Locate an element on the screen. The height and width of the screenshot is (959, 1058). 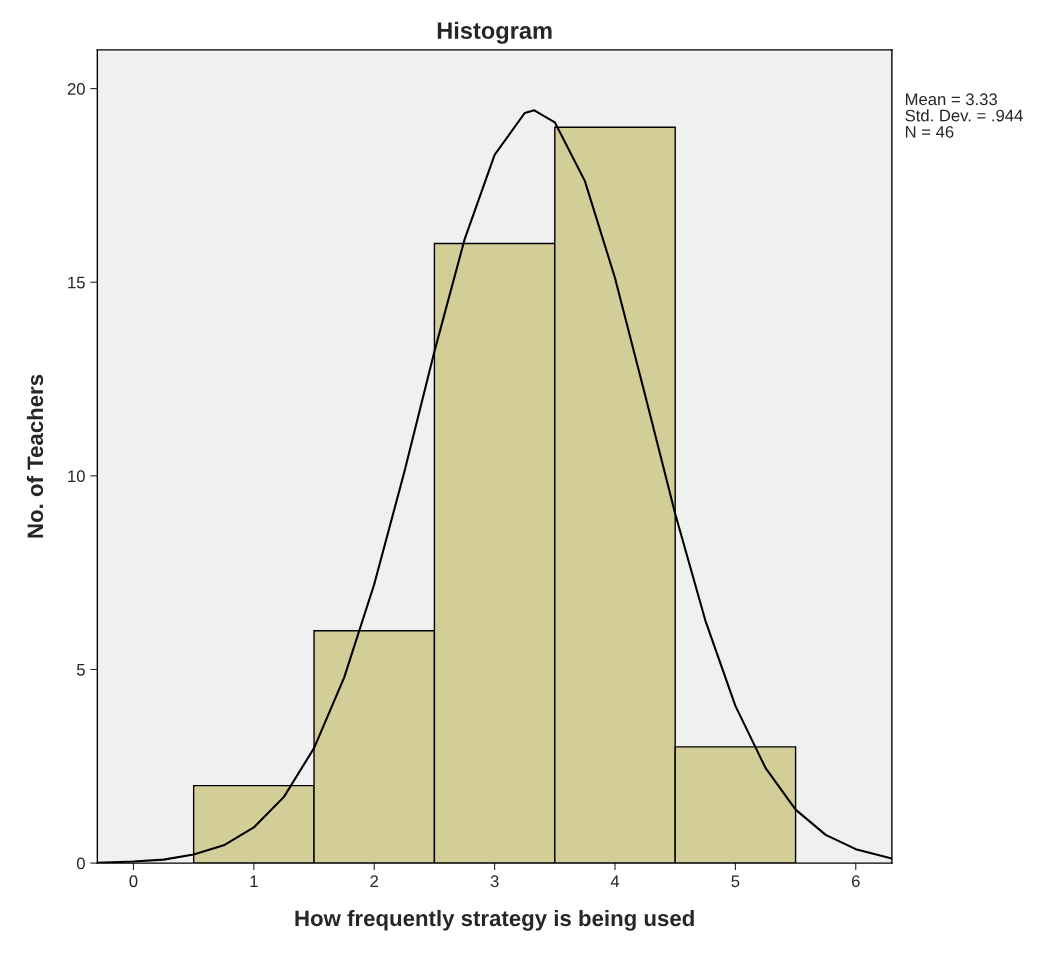
x-tick-label: 2 is located at coordinates (374, 881).